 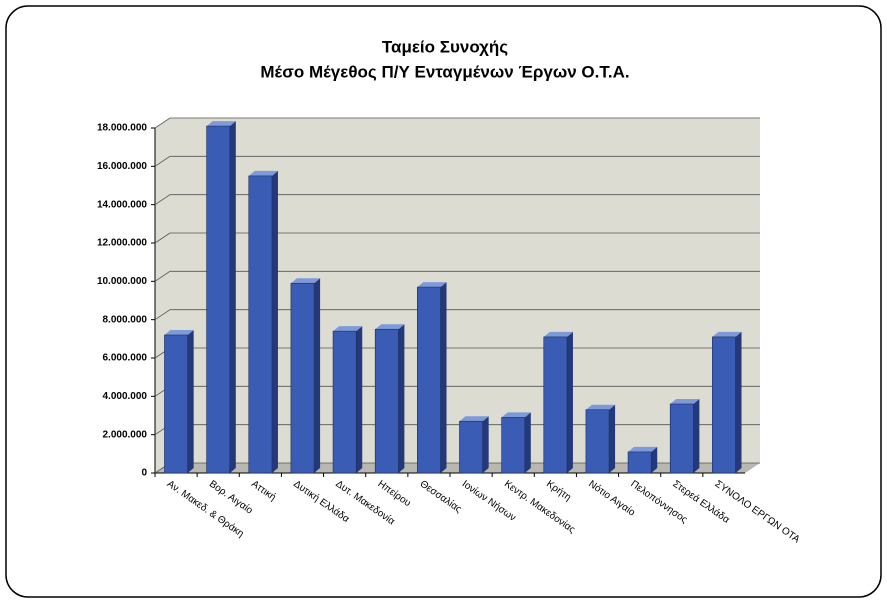 I want to click on plot-floor, so click(x=457, y=468).